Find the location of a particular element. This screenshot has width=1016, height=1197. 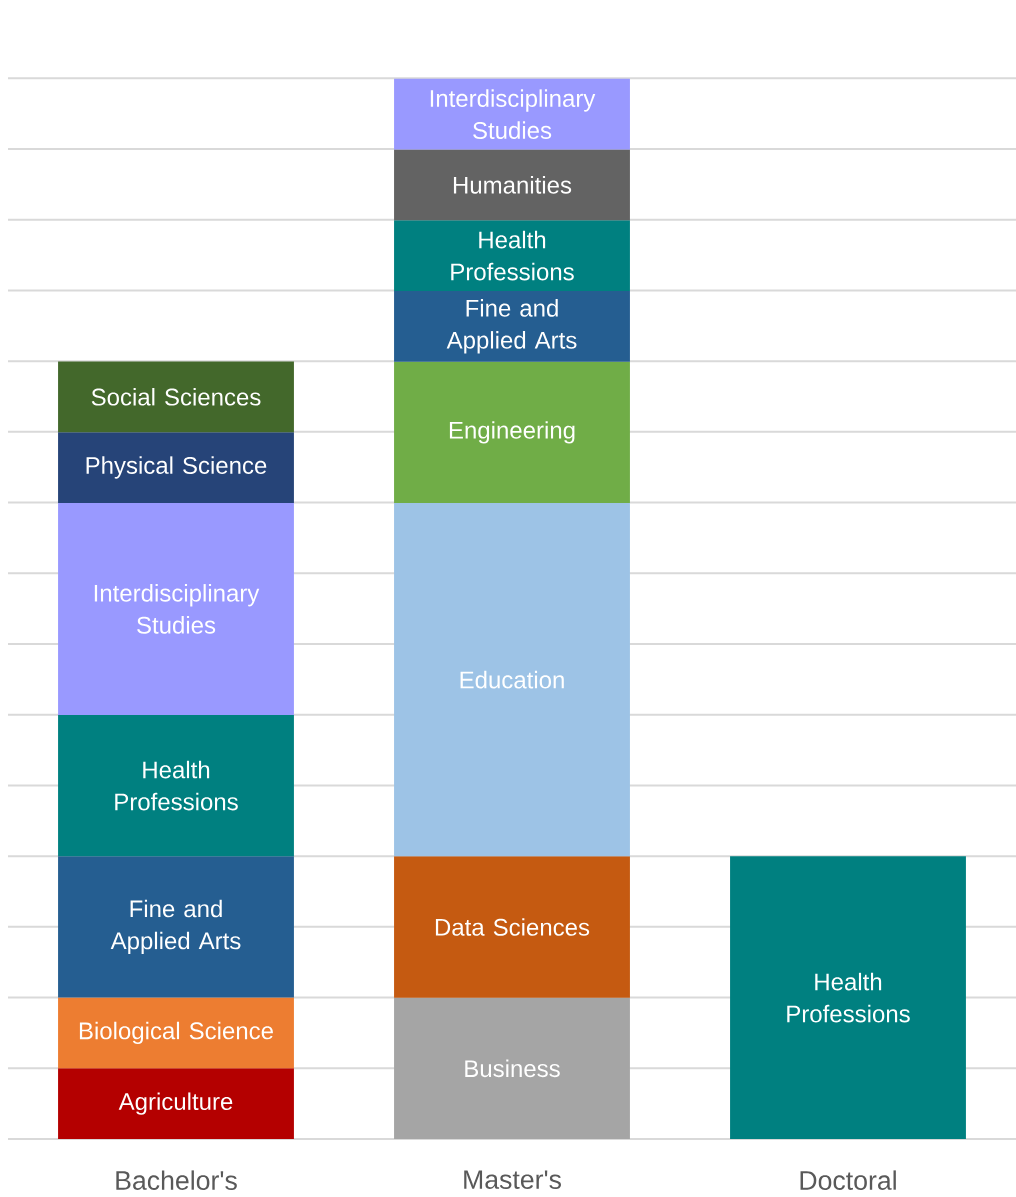

series-label: Education is located at coordinates (512, 679).